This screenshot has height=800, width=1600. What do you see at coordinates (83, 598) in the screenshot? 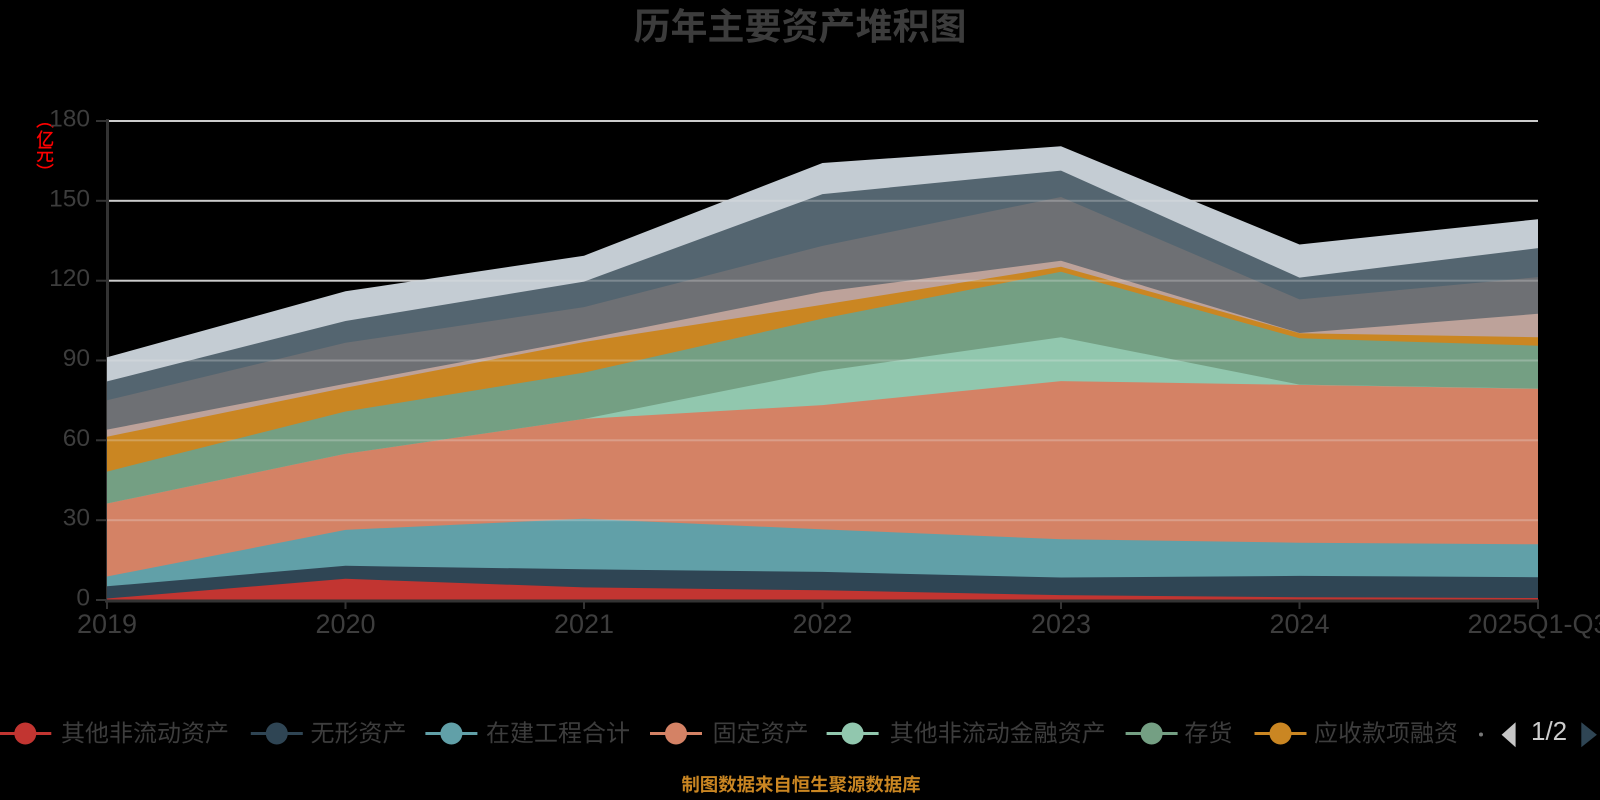
I see `svg-text: 0` at bounding box center [83, 598].